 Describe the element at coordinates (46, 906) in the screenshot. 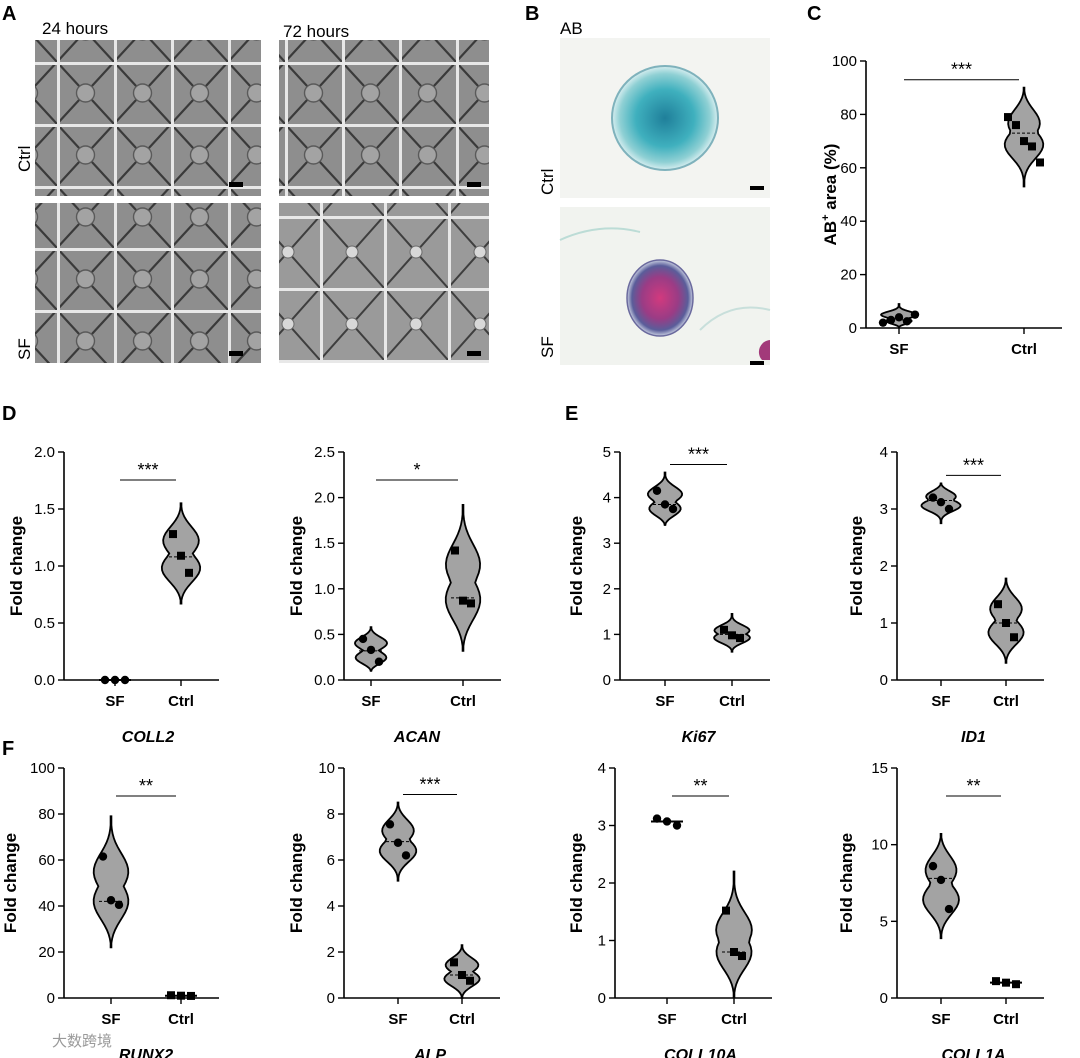

I see `y-tick-label: 40` at that location.